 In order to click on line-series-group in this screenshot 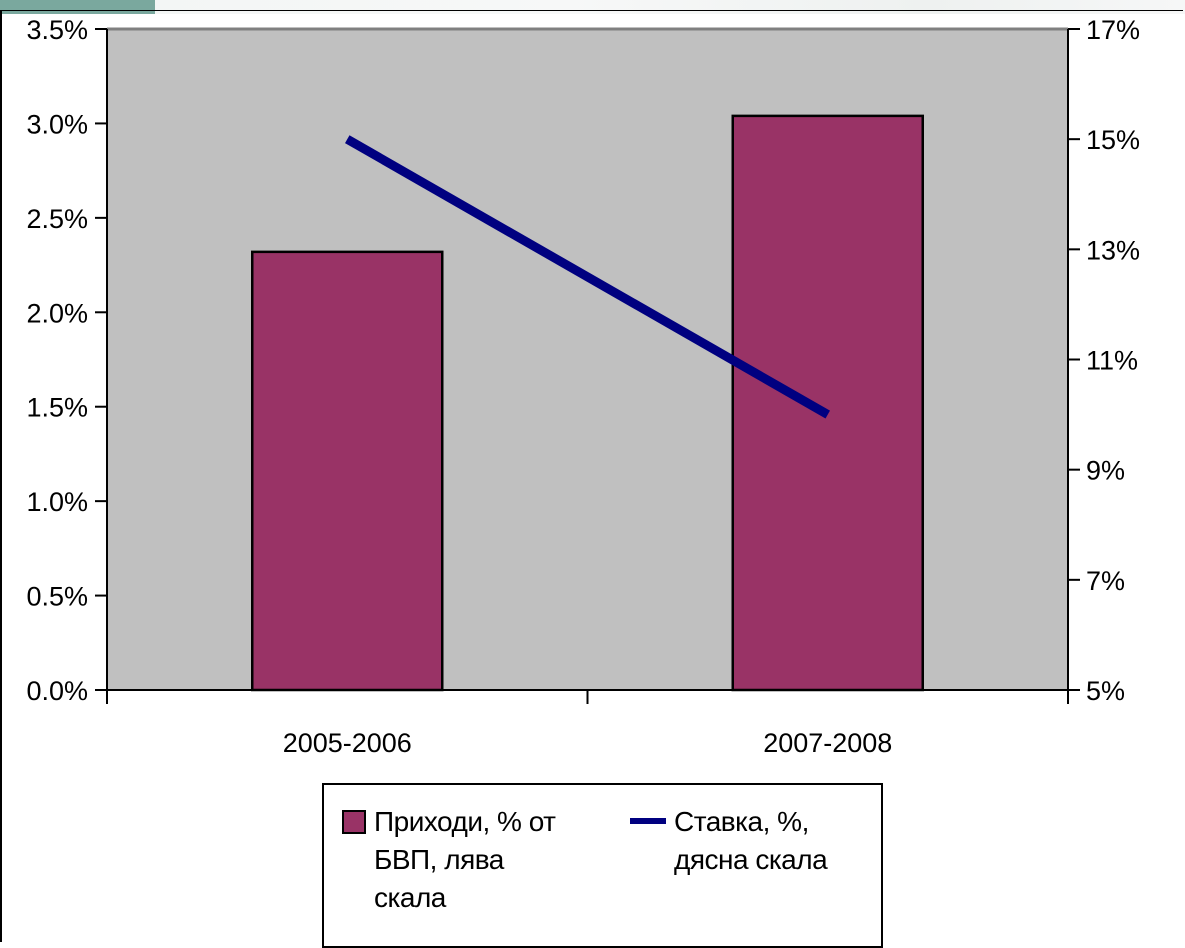, I will do `click(587, 277)`.